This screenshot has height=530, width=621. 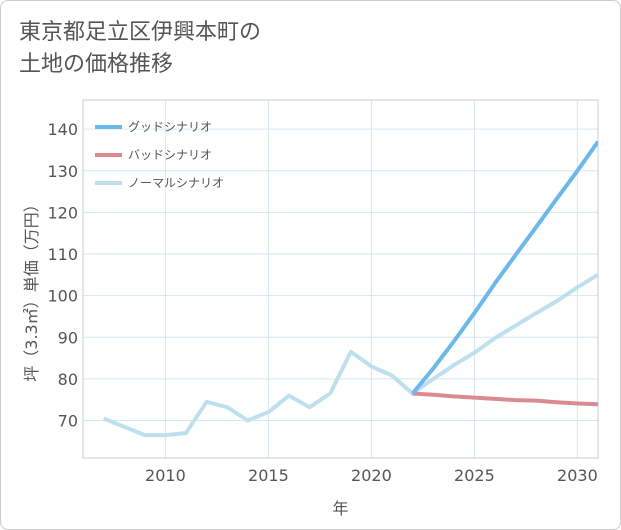 What do you see at coordinates (176, 183) in the screenshot?
I see `legend-label-2: ノーマルシナリオ` at bounding box center [176, 183].